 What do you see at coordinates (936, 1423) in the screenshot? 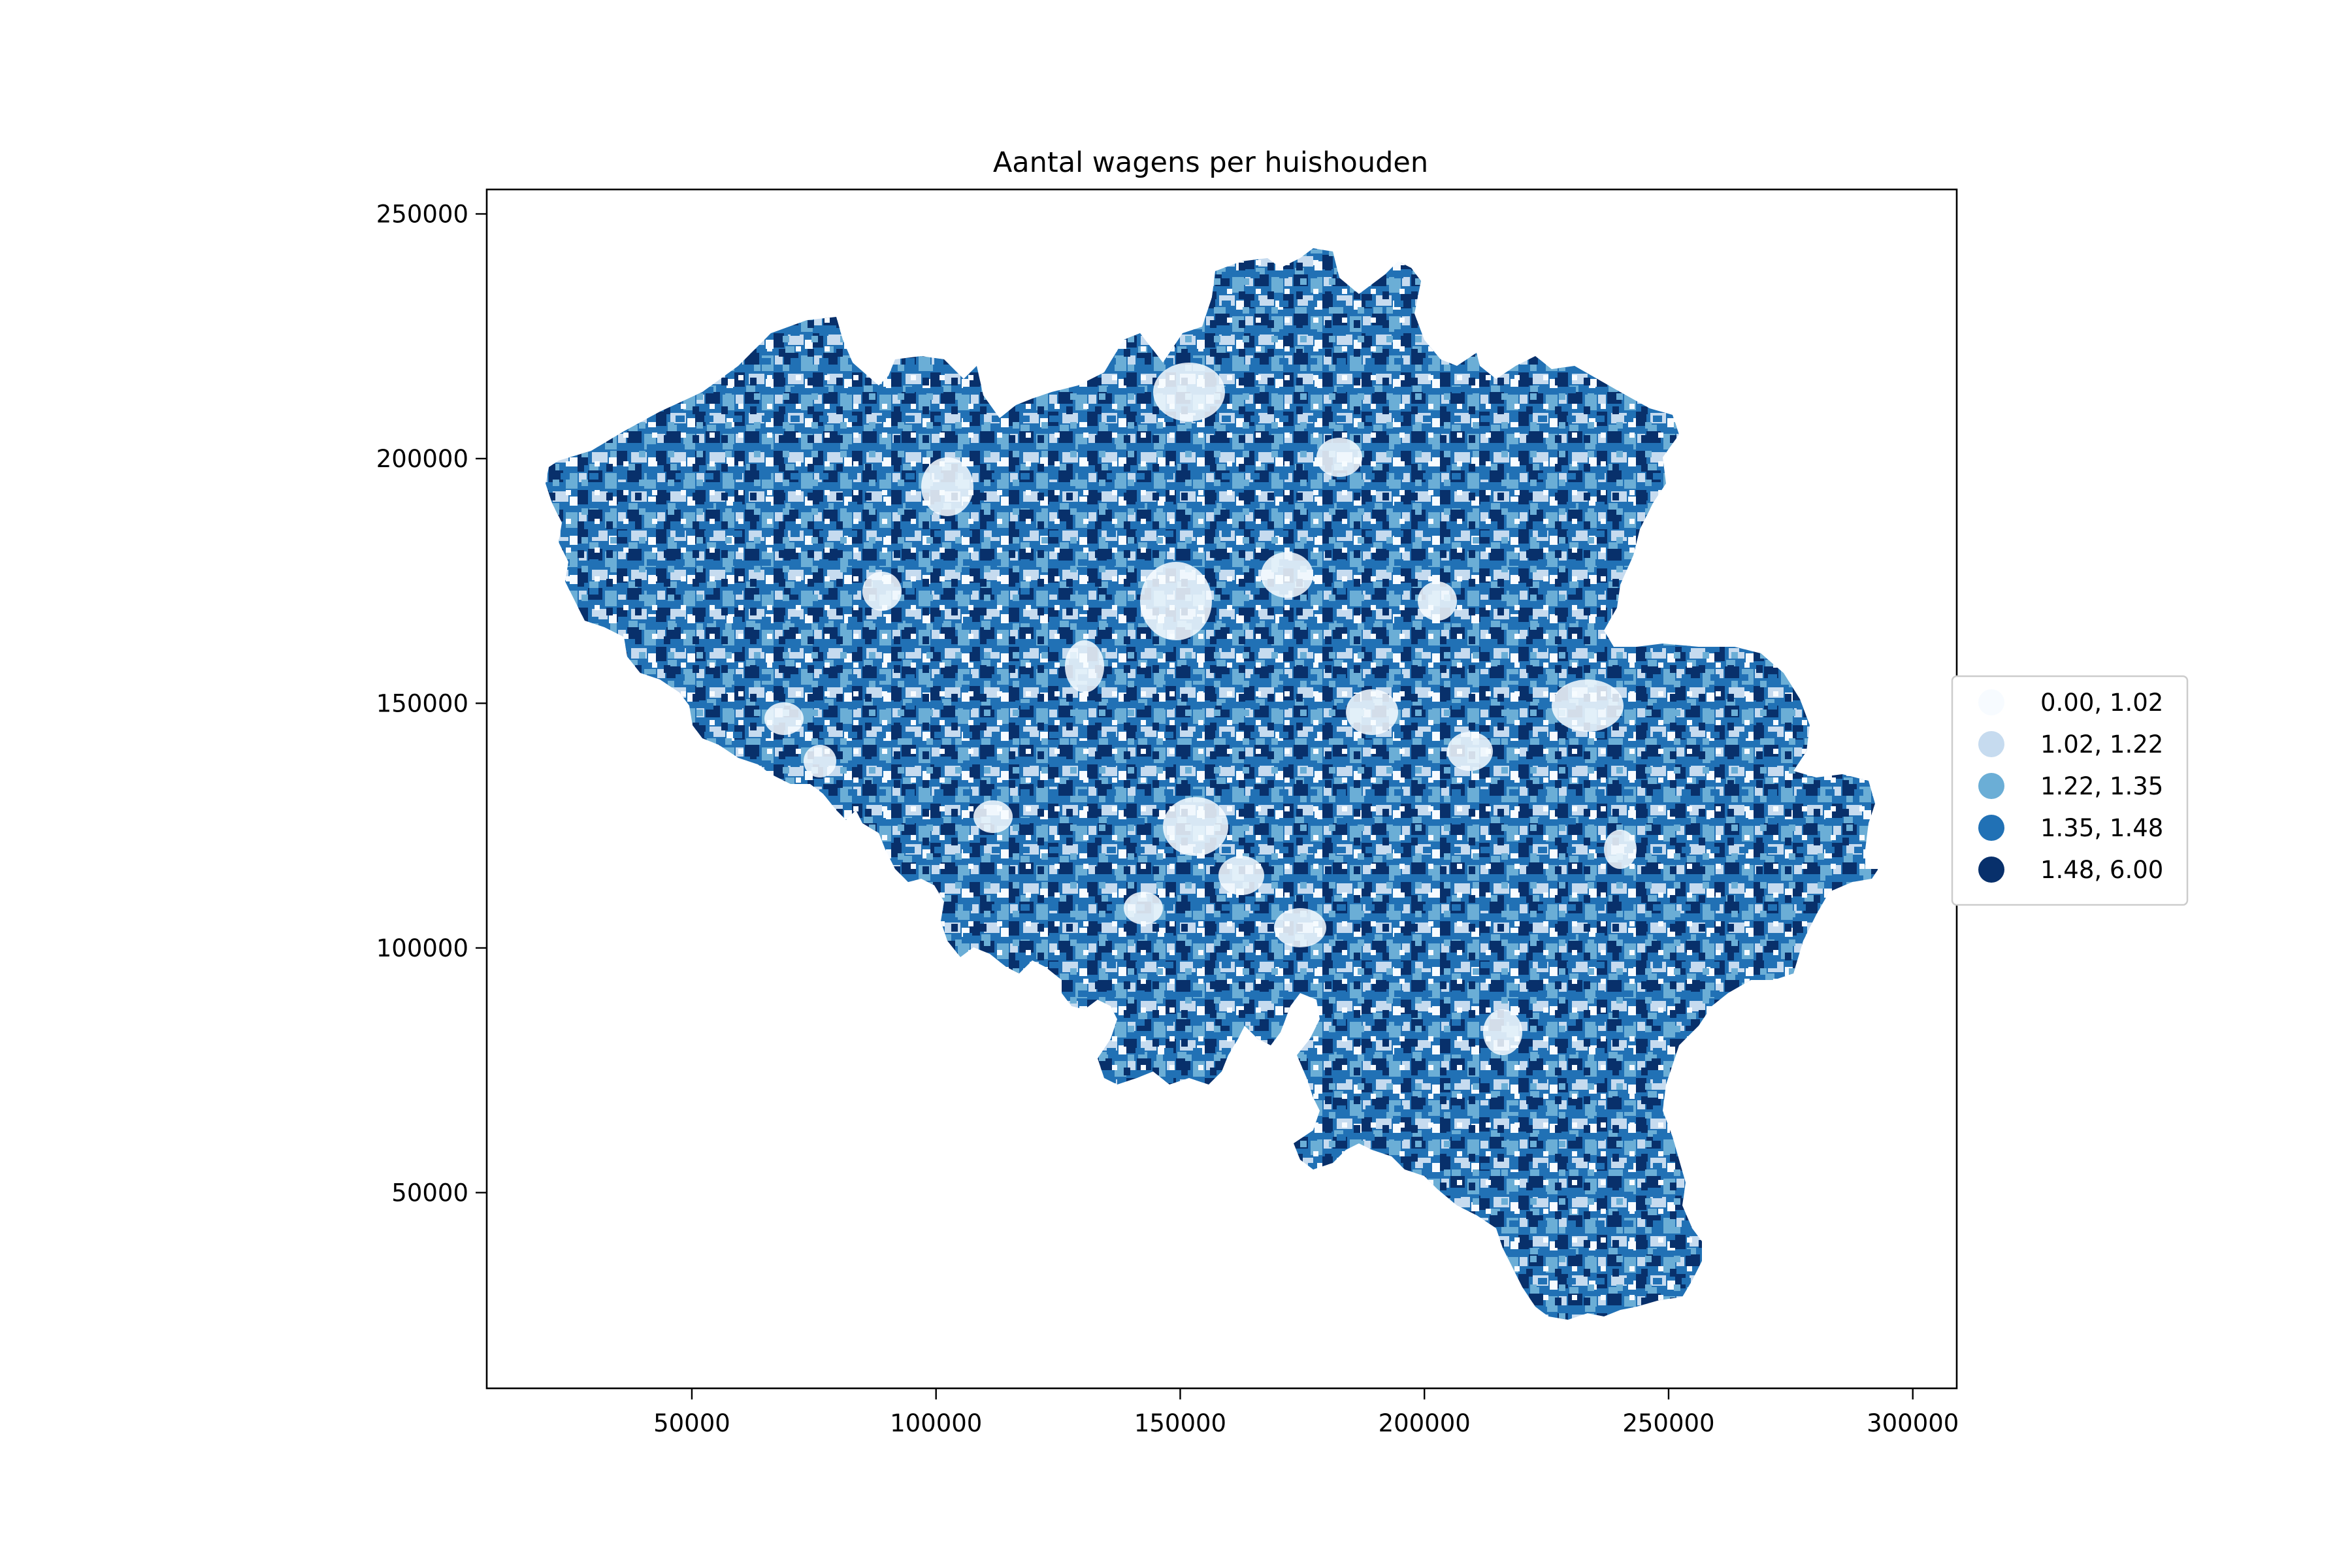
I see `x-tick-label: 100000` at bounding box center [936, 1423].